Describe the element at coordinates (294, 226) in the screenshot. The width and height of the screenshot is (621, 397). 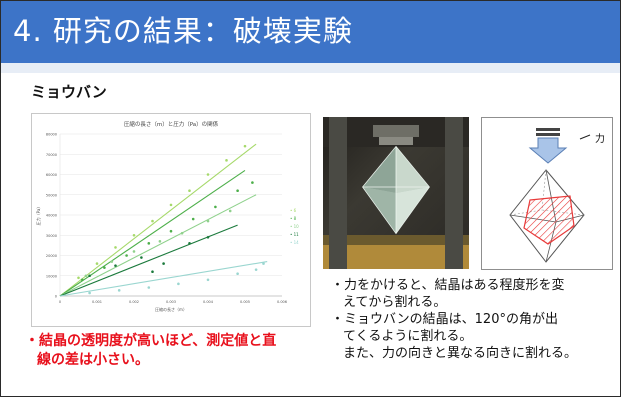
I see `legend-entry: • 10` at that location.